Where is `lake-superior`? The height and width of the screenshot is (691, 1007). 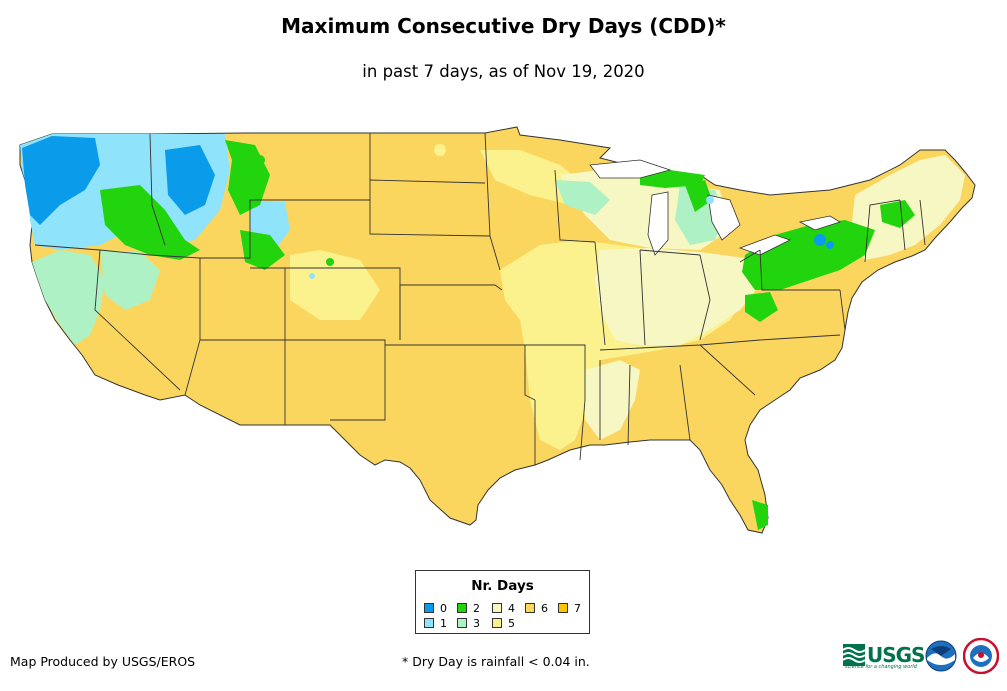
lake-superior is located at coordinates (630, 169).